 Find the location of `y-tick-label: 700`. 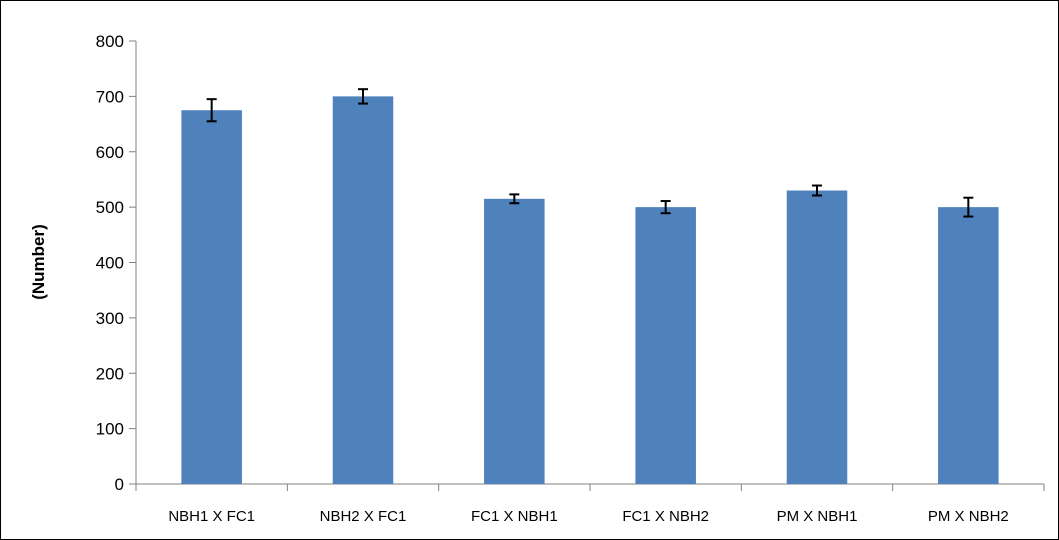

y-tick-label: 700 is located at coordinates (110, 96).